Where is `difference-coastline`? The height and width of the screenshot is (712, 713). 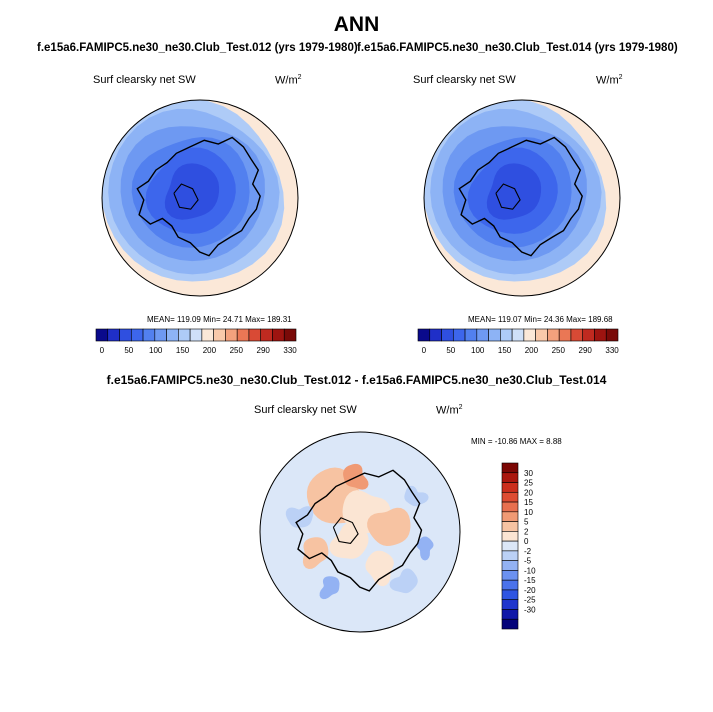
difference-coastline is located at coordinates (359, 530).